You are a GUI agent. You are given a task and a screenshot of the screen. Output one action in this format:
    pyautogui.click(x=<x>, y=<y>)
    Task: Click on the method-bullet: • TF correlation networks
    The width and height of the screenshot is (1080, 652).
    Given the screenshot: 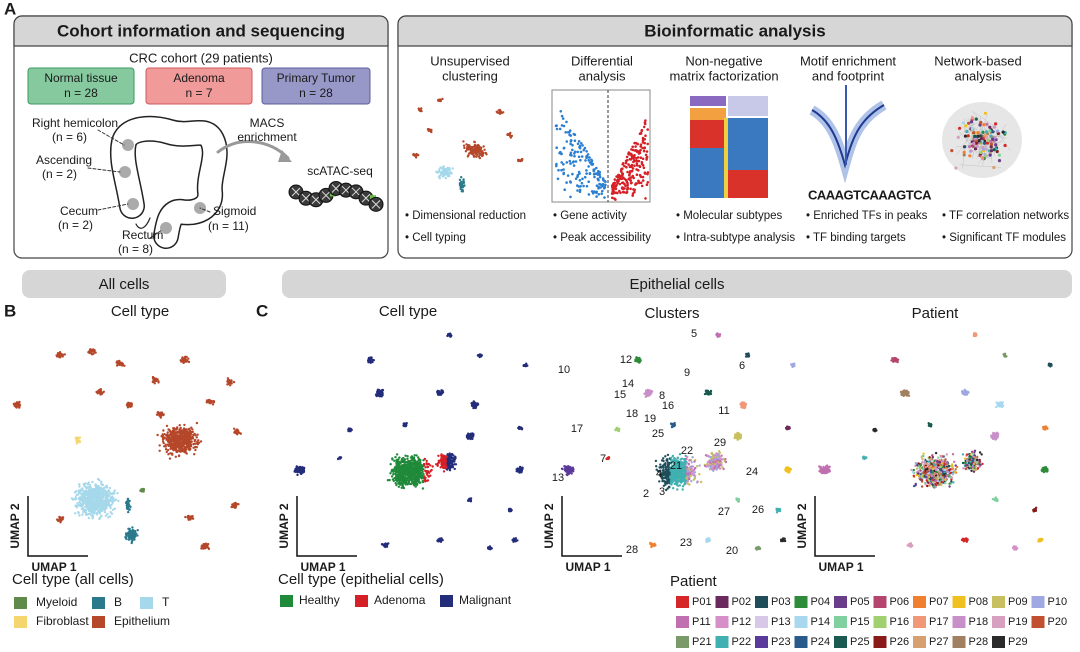 What is the action you would take?
    pyautogui.click(x=1005, y=216)
    